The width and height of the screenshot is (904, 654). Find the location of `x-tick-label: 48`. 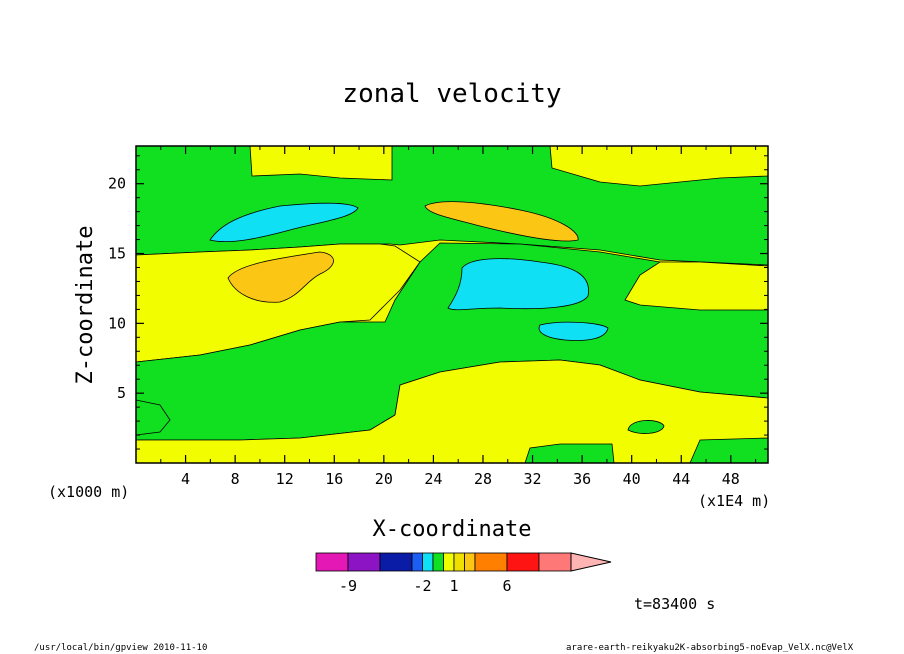

x-tick-label: 48 is located at coordinates (731, 479).